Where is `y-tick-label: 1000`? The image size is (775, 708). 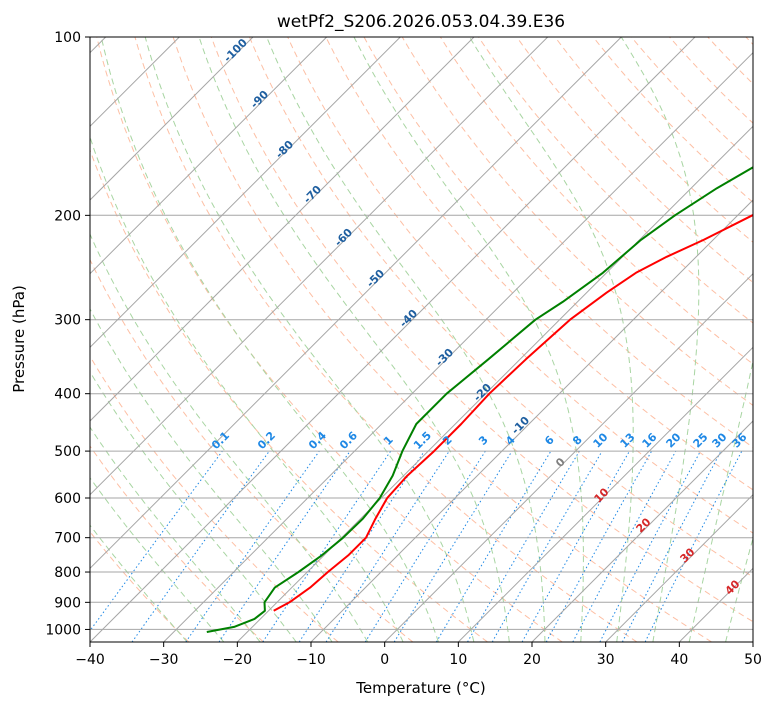
y-tick-label: 1000 is located at coordinates (63, 630).